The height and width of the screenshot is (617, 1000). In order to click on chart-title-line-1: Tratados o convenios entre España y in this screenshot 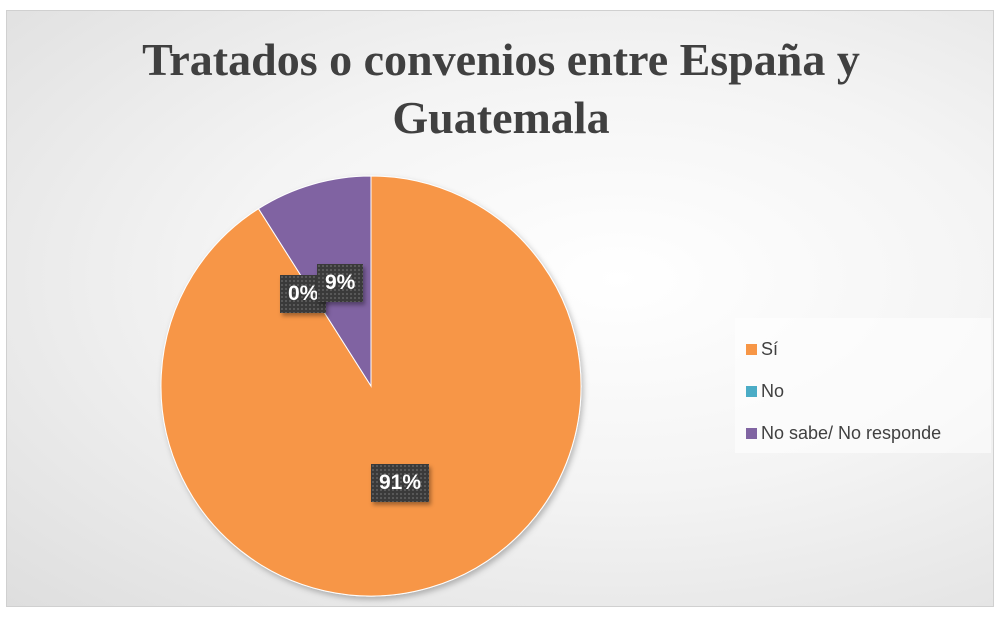, I will do `click(501, 59)`.